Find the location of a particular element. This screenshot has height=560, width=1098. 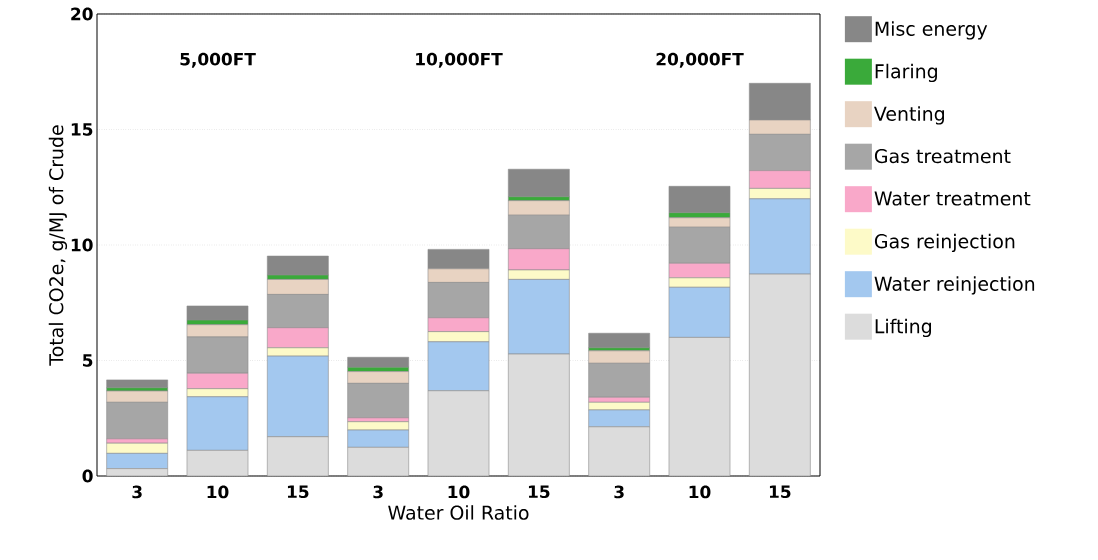

y-tick-label: 20 is located at coordinates (82, 14).